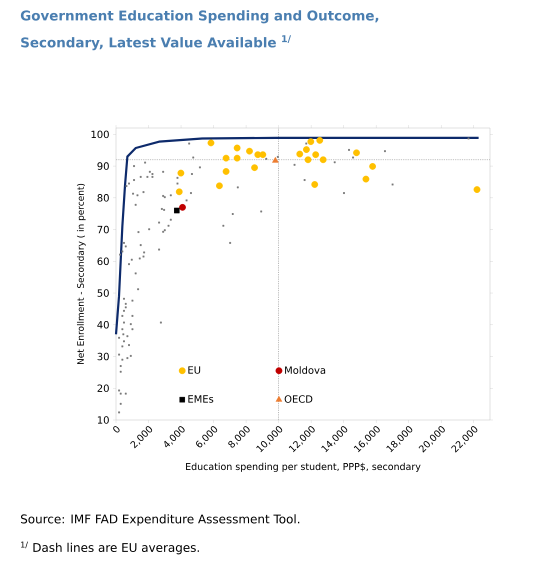 The image size is (557, 565). What do you see at coordinates (199, 30) in the screenshot?
I see `chart-title: Government Education Spending and Outcome, Secondary, Latest Value Available $^{1/}$` at bounding box center [199, 30].